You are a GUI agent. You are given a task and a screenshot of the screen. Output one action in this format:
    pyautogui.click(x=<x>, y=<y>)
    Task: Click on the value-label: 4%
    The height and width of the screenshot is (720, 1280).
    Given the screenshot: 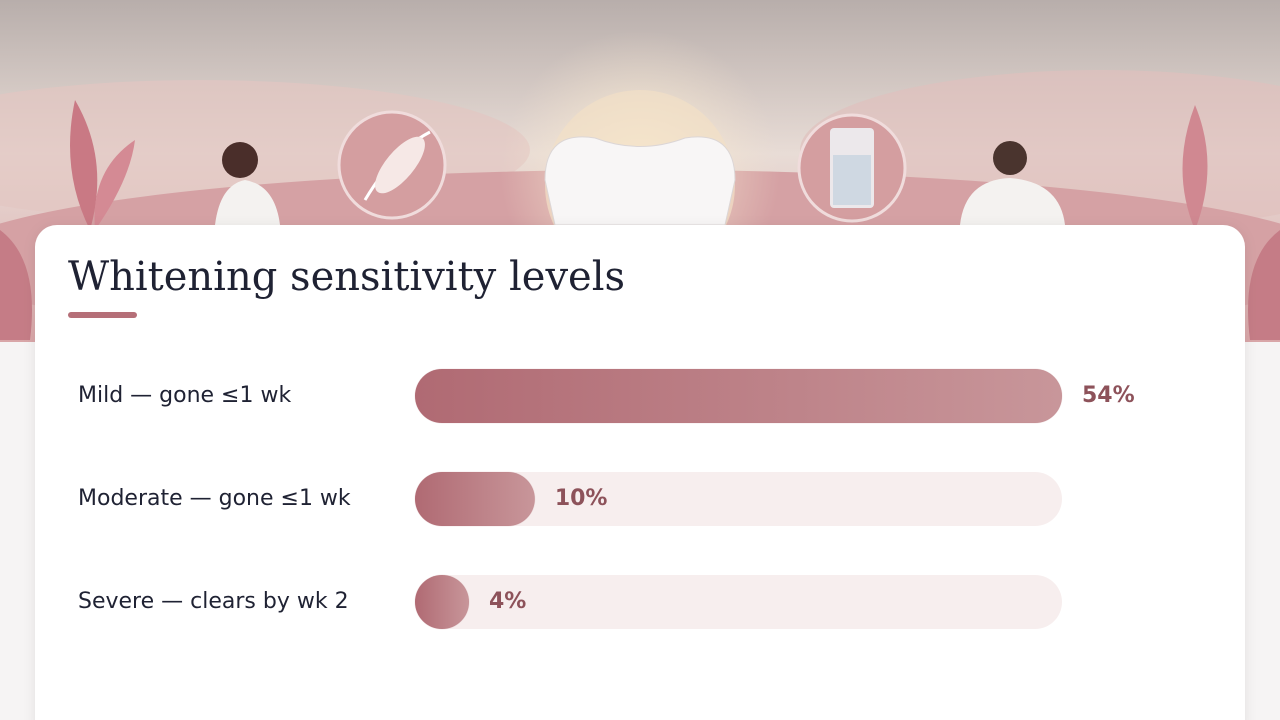 What is the action you would take?
    pyautogui.click(x=507, y=601)
    